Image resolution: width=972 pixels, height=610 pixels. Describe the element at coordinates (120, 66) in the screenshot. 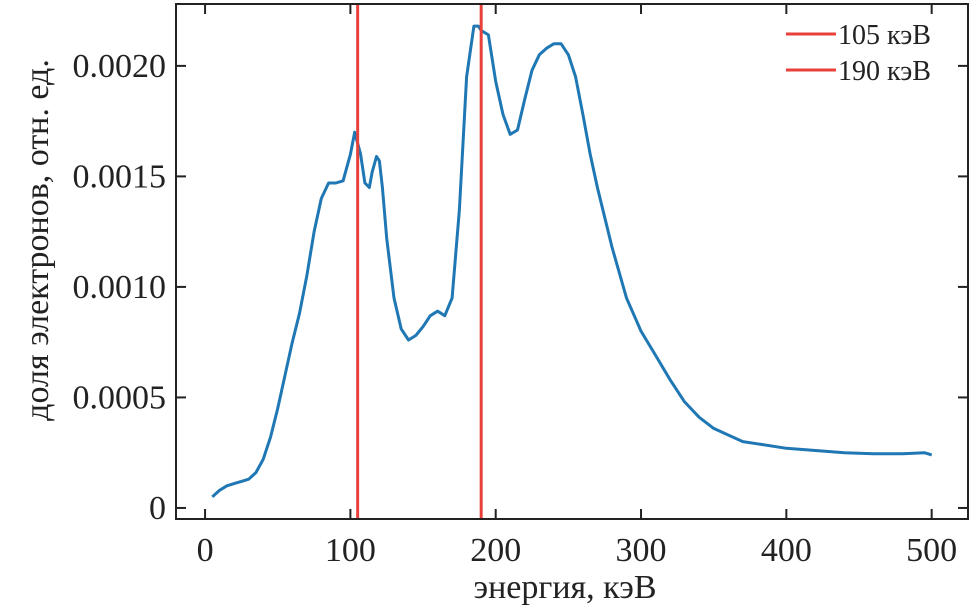

I see `y-tick-label: 0.0020` at that location.